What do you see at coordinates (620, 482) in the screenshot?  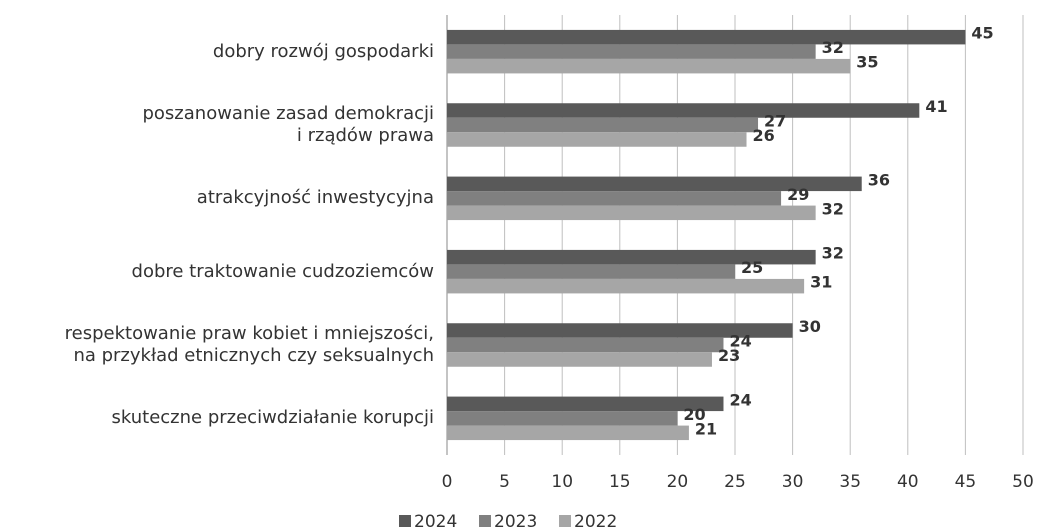 I see `x-tick-label: 15` at bounding box center [620, 482].